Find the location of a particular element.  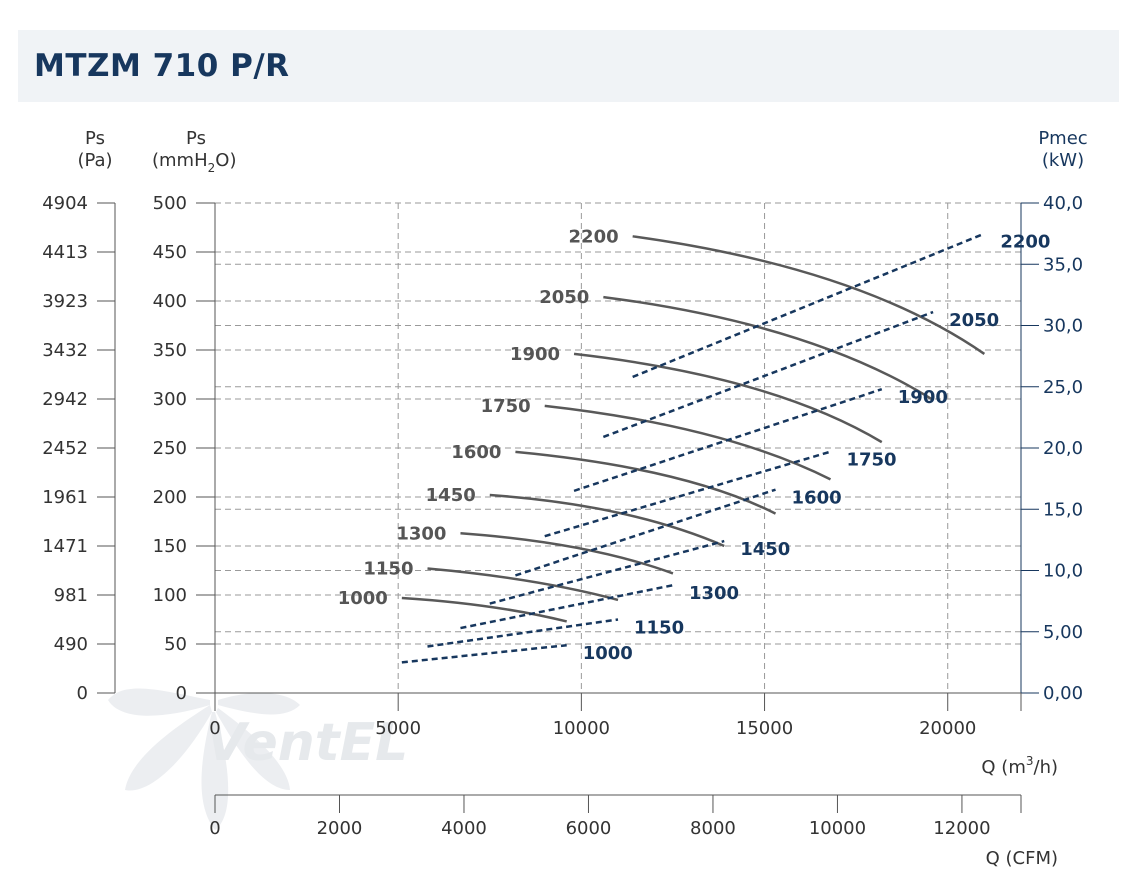

chart-title: MTZM 710 P/R is located at coordinates (162, 66).